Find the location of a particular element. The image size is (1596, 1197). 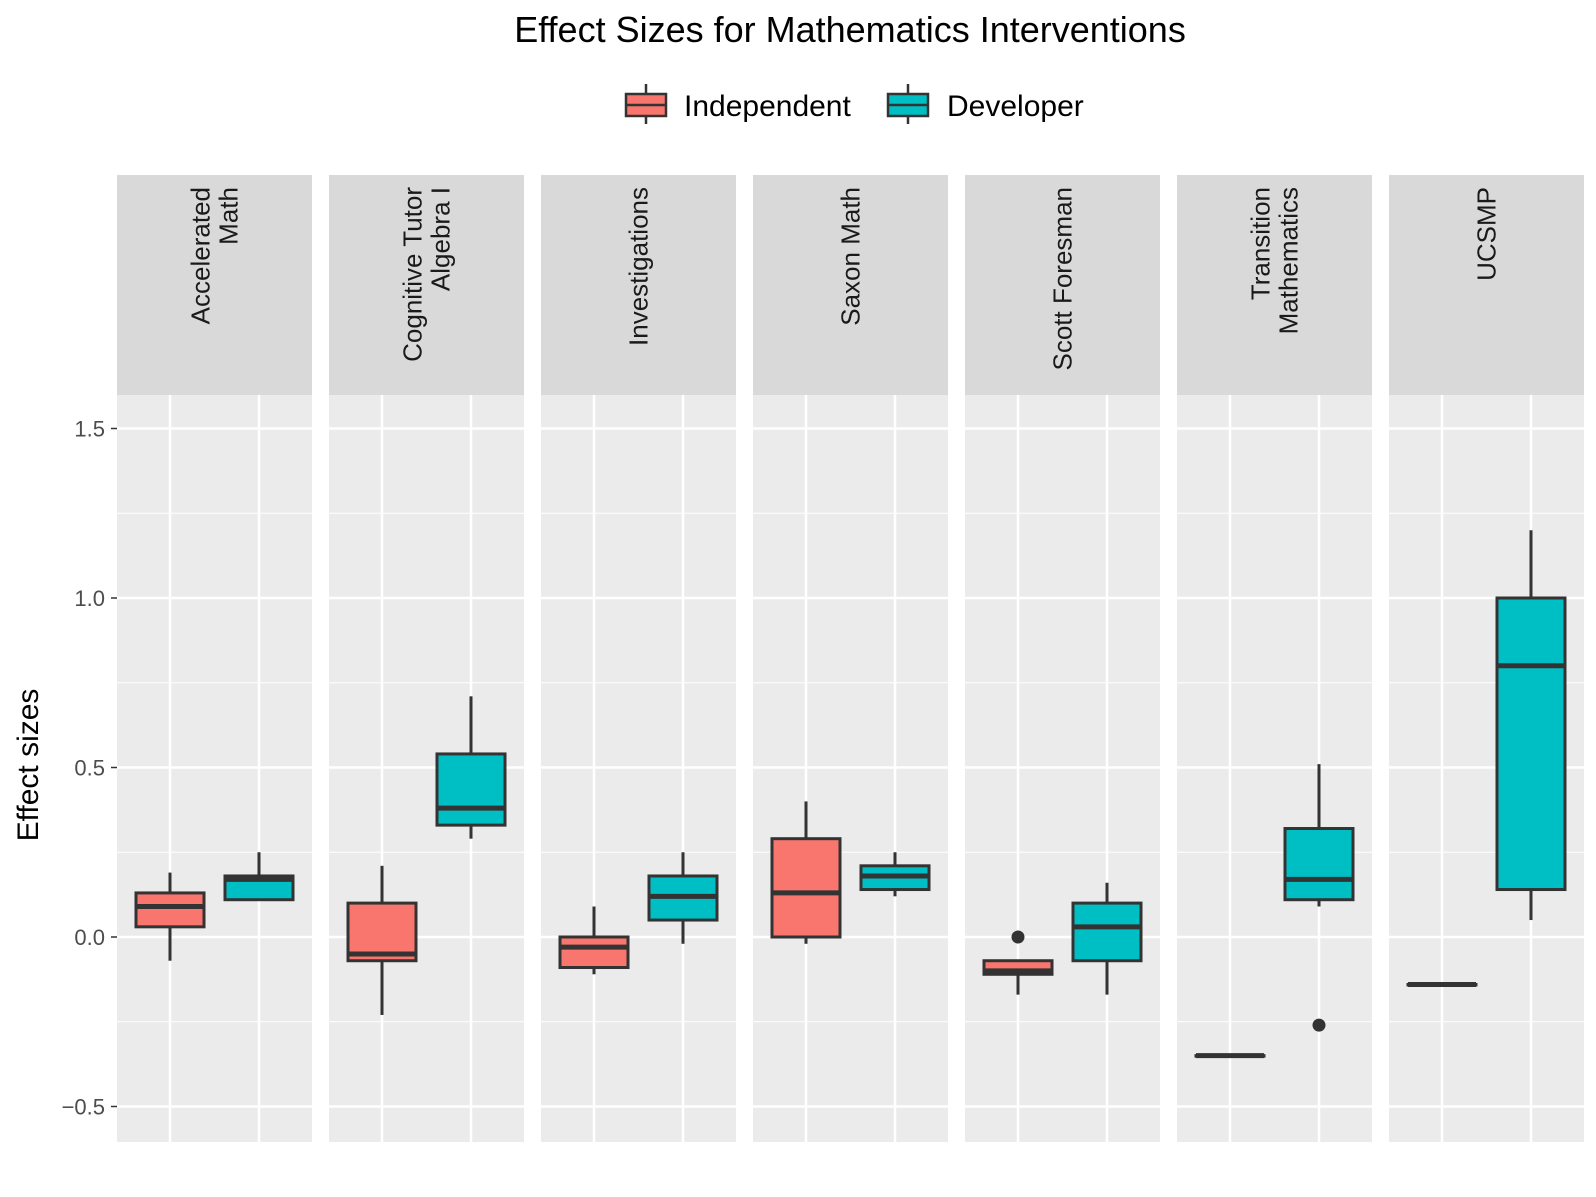

legend-label-developer: Developer is located at coordinates (1015, 106).